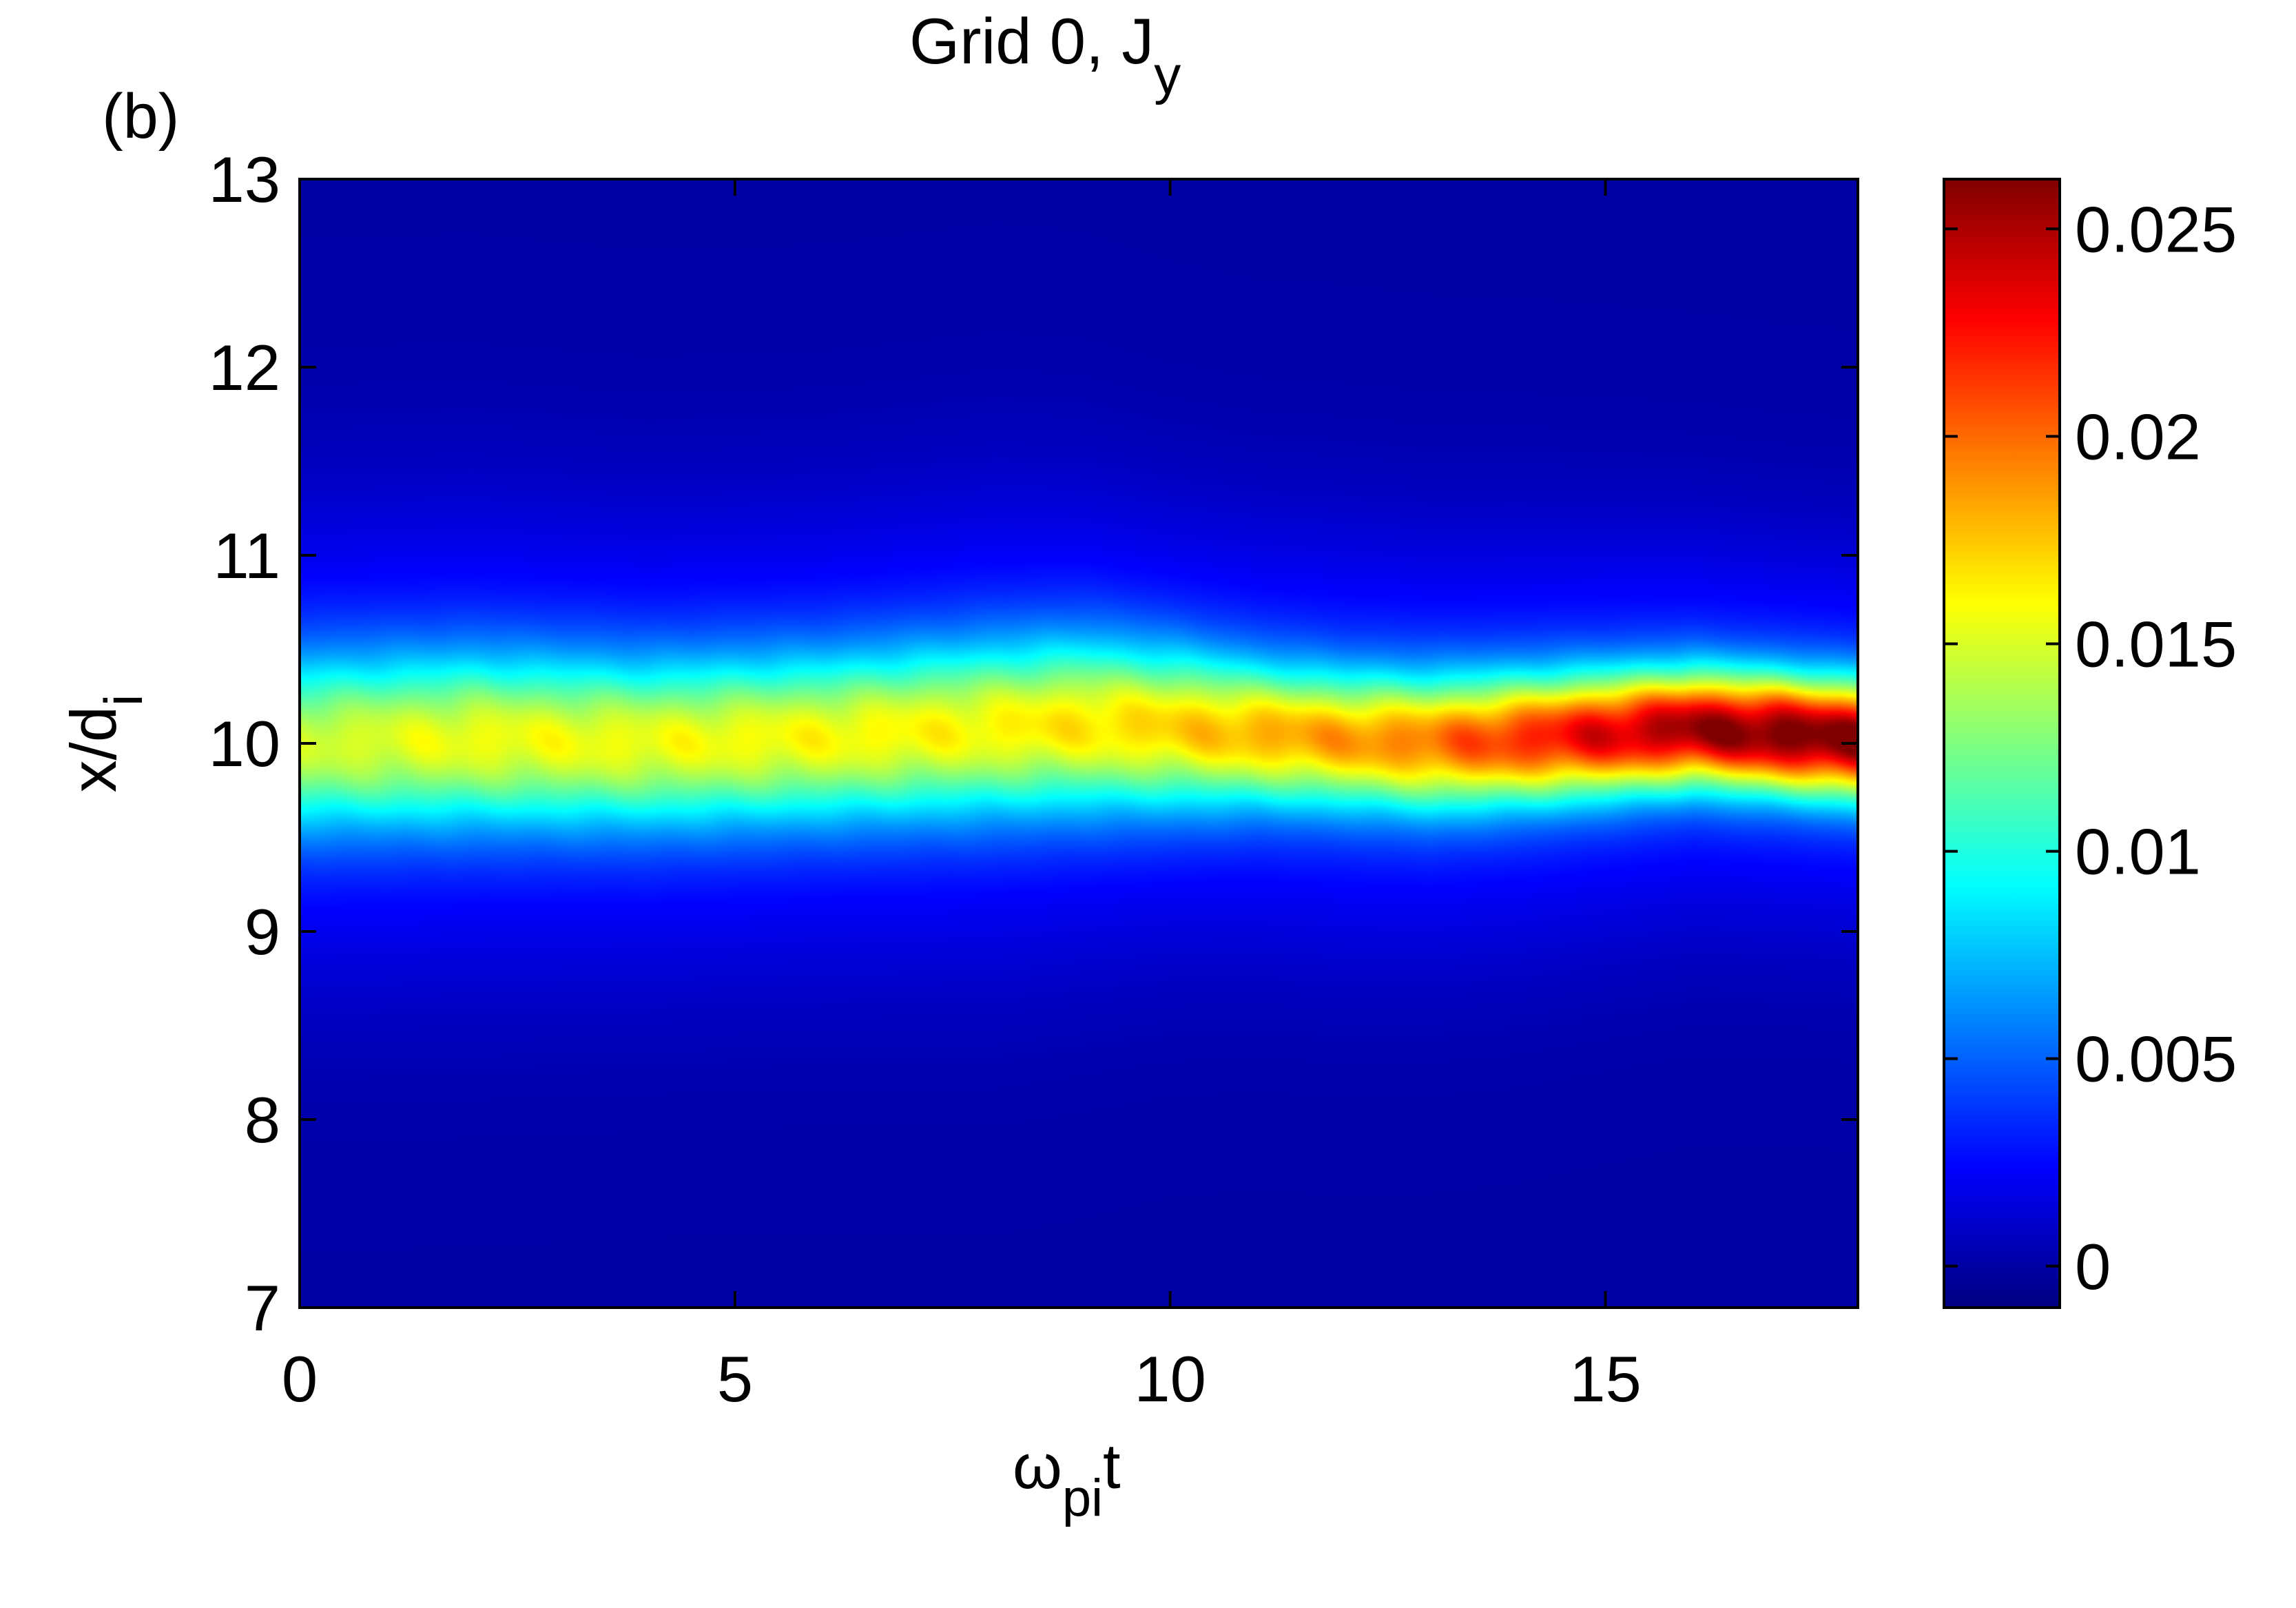  What do you see at coordinates (735, 1379) in the screenshot?
I see `x-tick-label: 5` at bounding box center [735, 1379].